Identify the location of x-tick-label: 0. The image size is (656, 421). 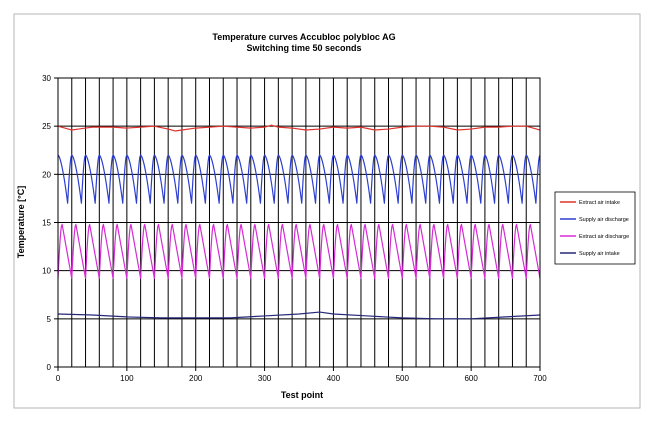
(58, 378).